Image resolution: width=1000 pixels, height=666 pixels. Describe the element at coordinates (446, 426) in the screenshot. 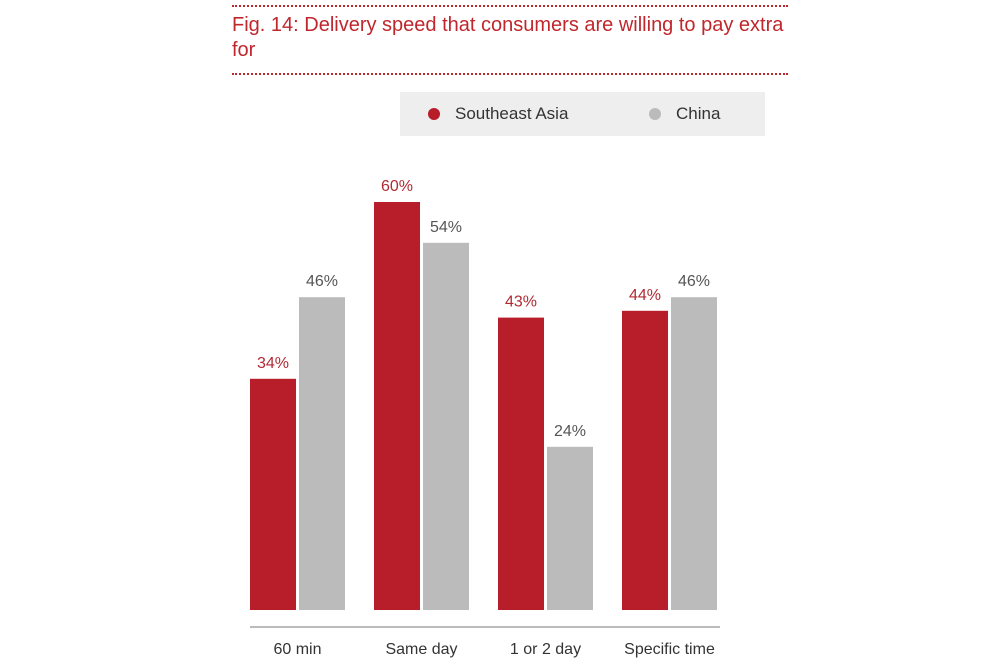

I see `bar-china-same-day` at that location.